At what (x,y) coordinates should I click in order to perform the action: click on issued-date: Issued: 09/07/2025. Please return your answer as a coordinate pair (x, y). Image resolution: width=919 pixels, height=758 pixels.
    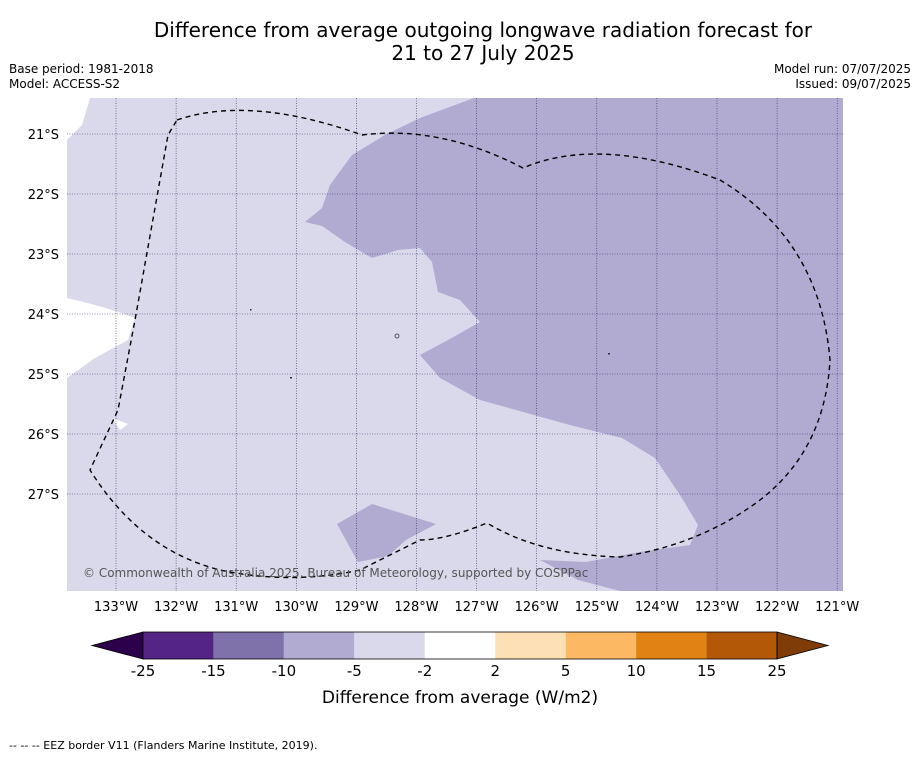
    Looking at the image, I should click on (853, 84).